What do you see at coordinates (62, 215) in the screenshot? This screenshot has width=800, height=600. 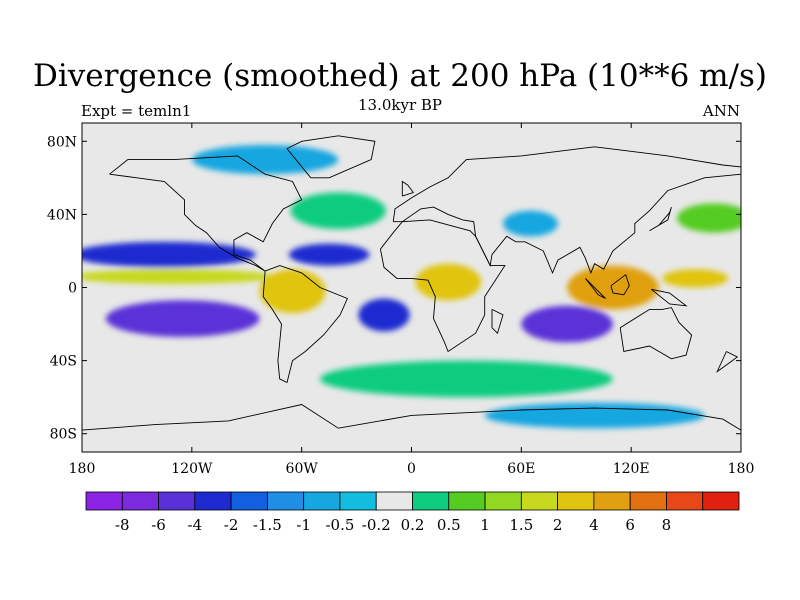 I see `y-tick-label: 40N` at bounding box center [62, 215].